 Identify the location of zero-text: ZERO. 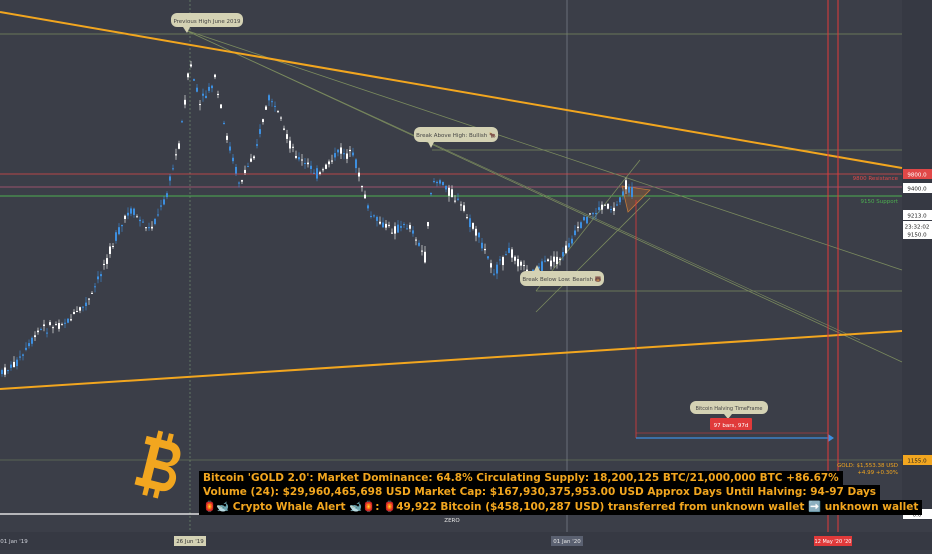
(452, 521).